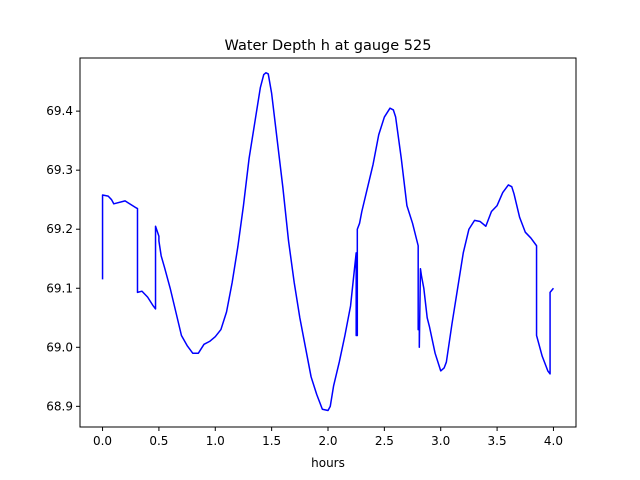 The width and height of the screenshot is (640, 480). Describe the element at coordinates (59, 111) in the screenshot. I see `y-tick-label: 69.4` at that location.